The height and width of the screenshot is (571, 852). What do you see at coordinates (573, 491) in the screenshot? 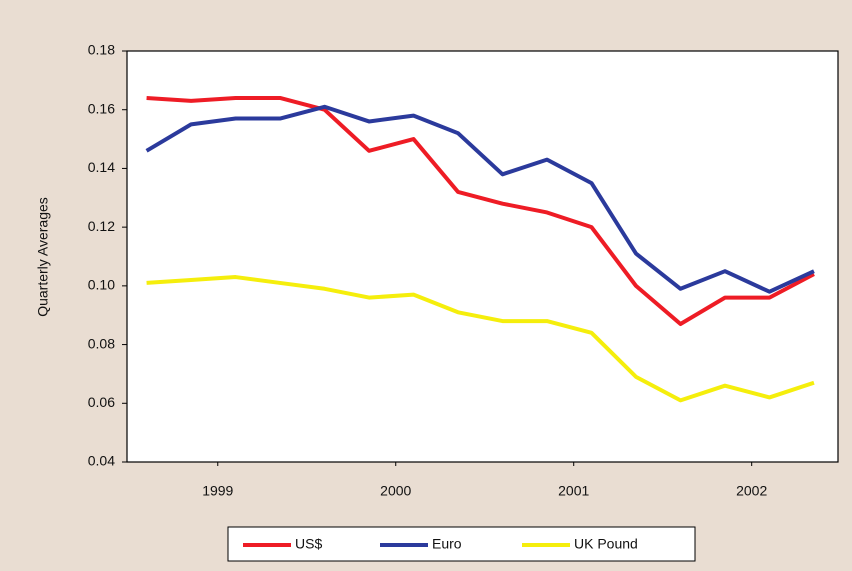
I see `x-tick-label: 2001` at bounding box center [573, 491].